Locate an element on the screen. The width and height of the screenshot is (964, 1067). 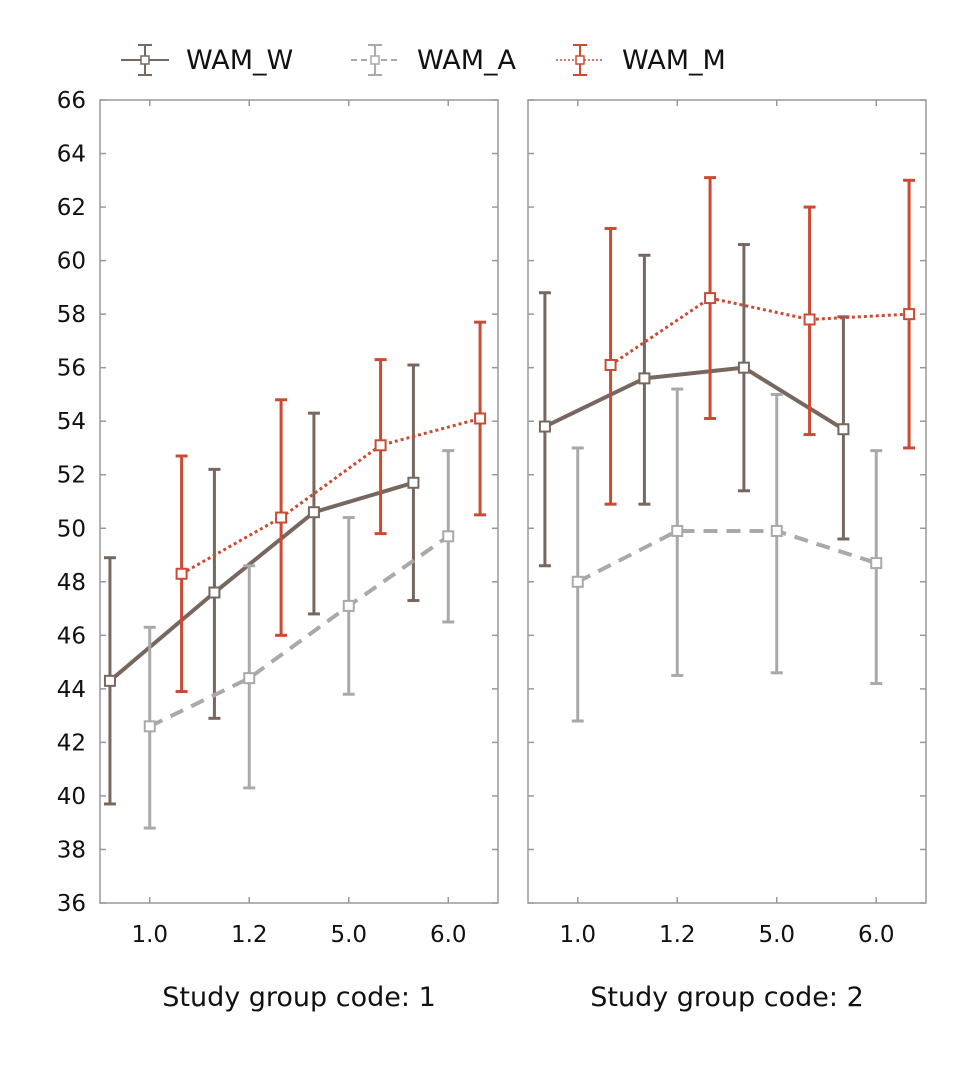
legend-item-wam-m: WAM_M is located at coordinates (641, 60).